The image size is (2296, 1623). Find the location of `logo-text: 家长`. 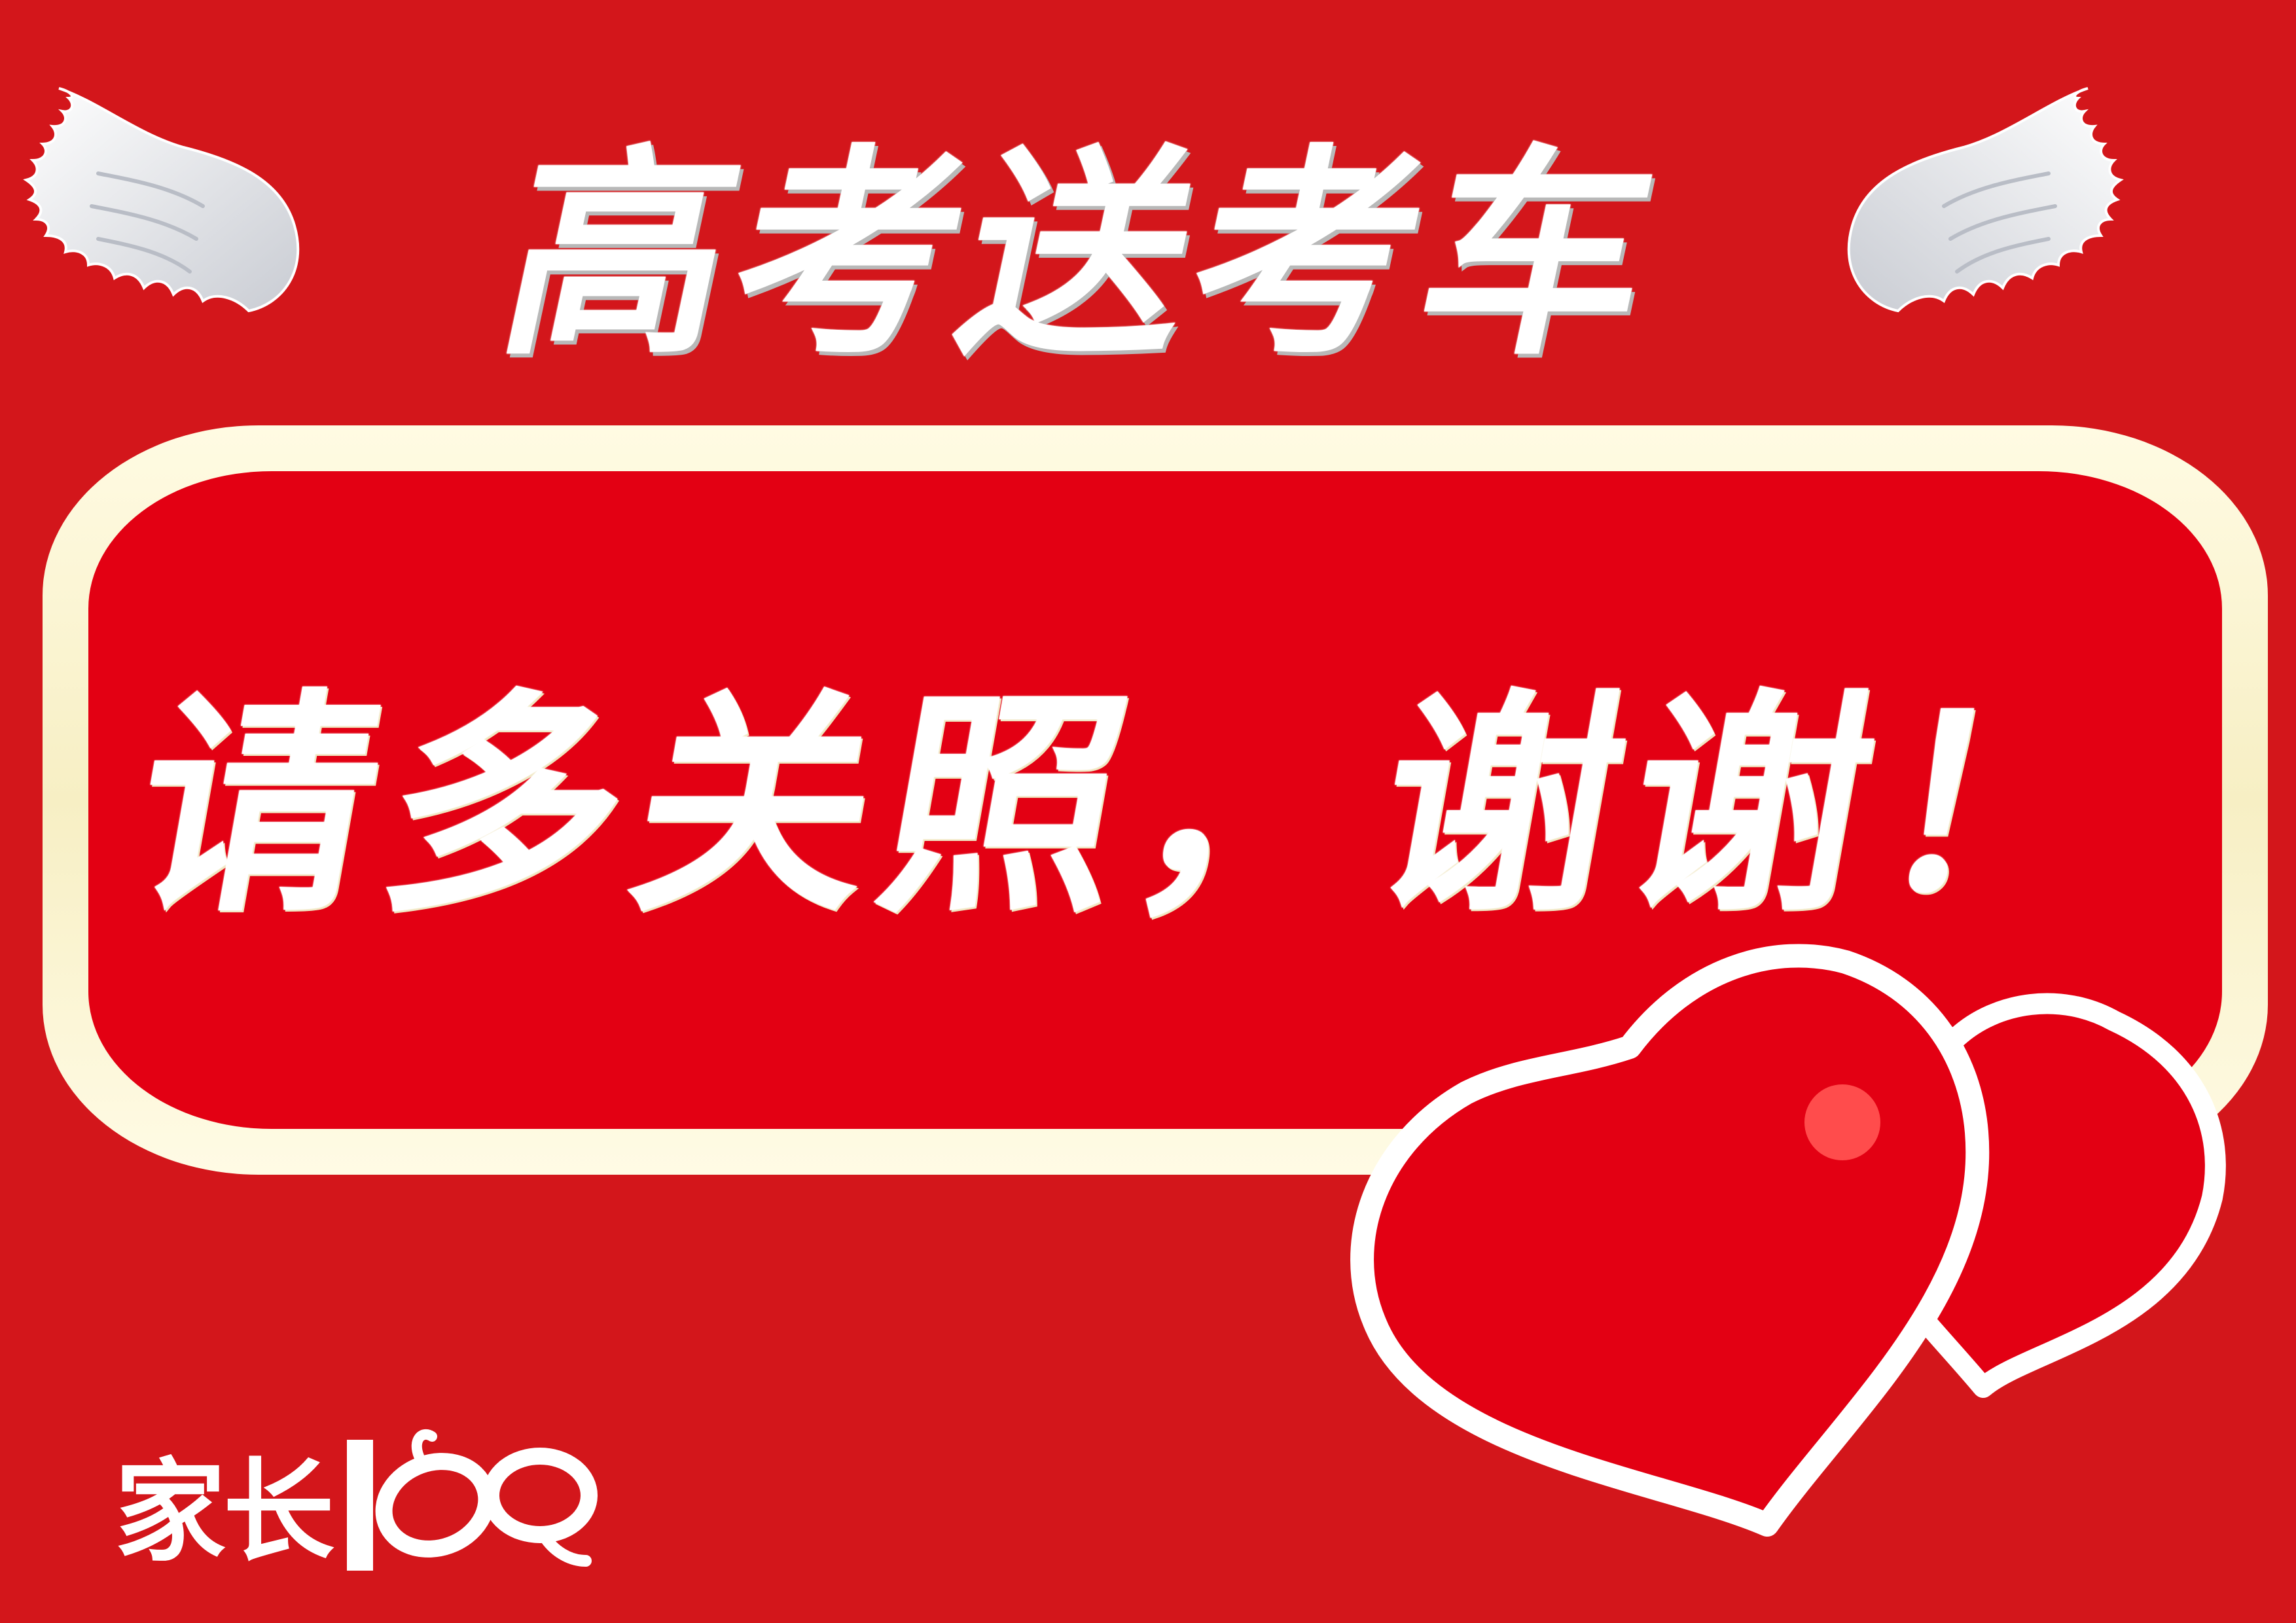

logo-text: 家长 is located at coordinates (224, 1512).